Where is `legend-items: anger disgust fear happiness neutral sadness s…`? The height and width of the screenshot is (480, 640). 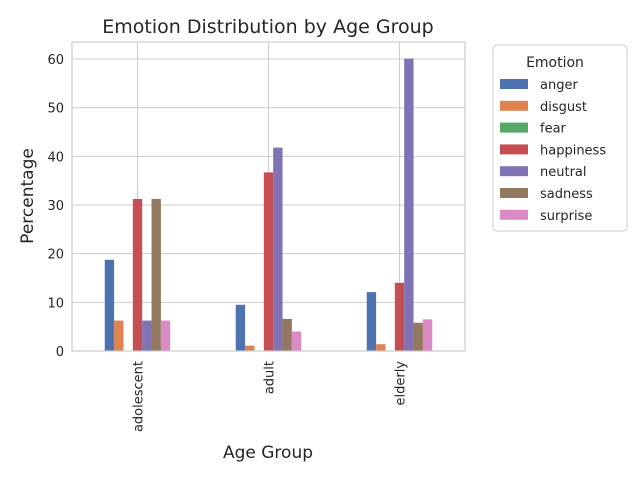 legend-items: anger disgust fear happiness neutral sadness s… is located at coordinates (553, 151).